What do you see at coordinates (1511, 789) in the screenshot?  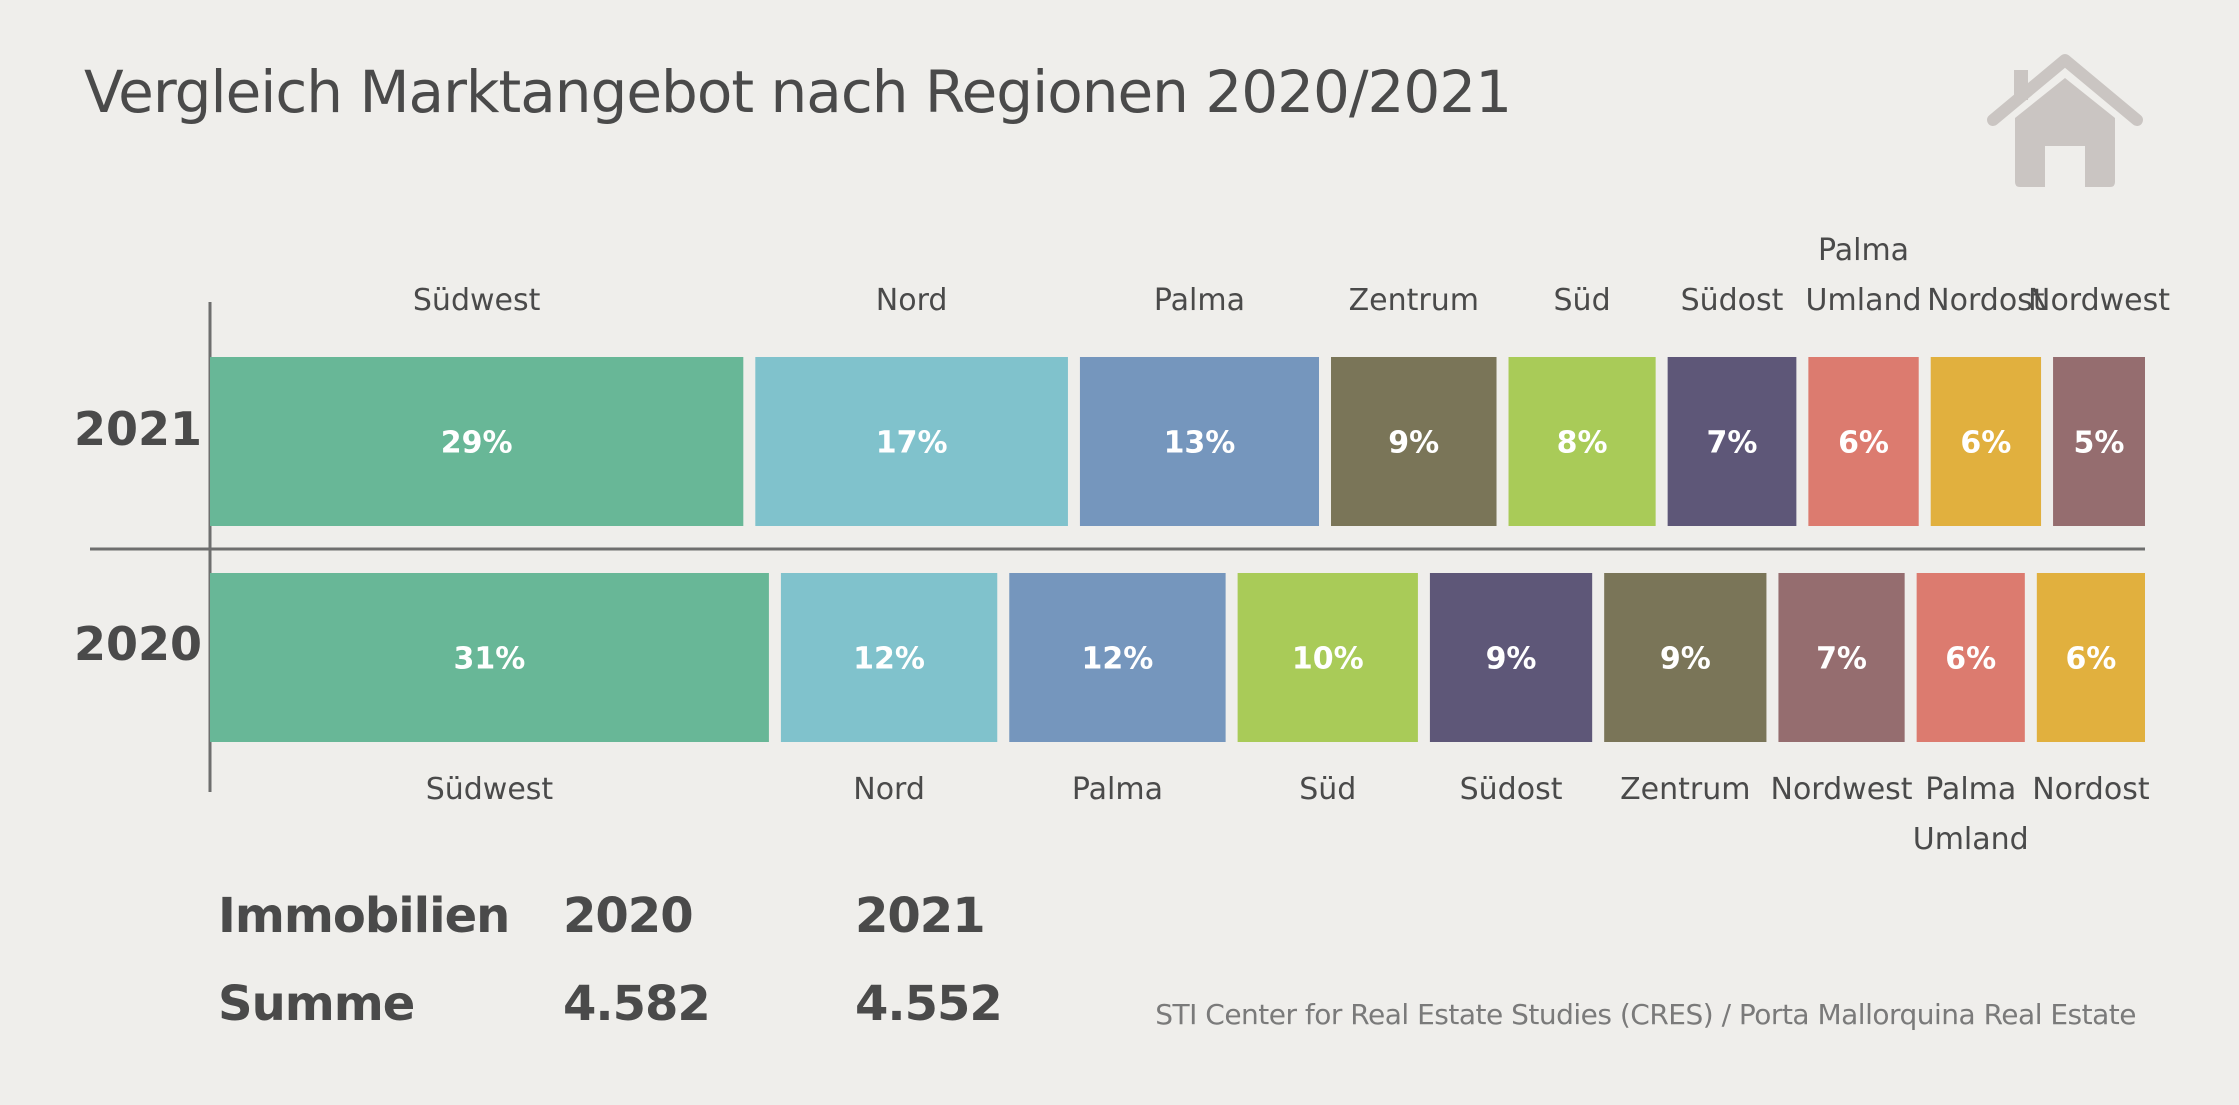 I see `region-label-2020-suedost: Südost` at bounding box center [1511, 789].